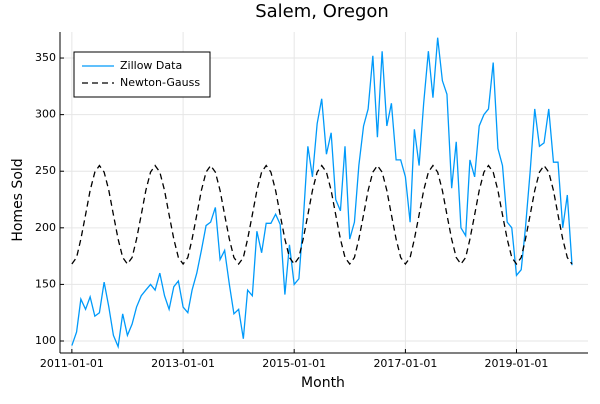  I want to click on y-tick-label: 300, so click(45, 114).